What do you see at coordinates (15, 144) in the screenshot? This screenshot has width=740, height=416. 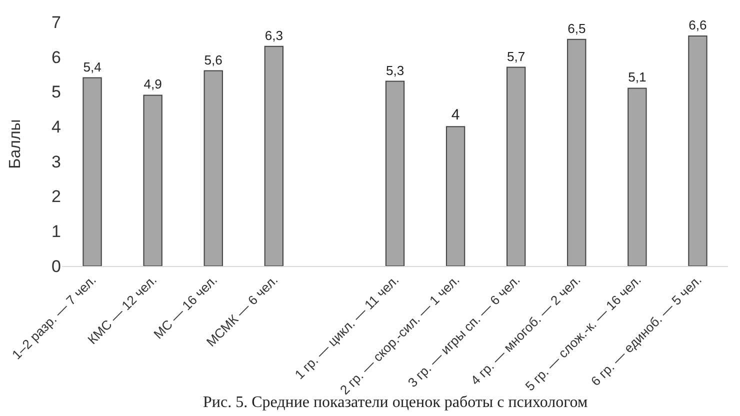 I see `y-axis-title: Баллы` at bounding box center [15, 144].